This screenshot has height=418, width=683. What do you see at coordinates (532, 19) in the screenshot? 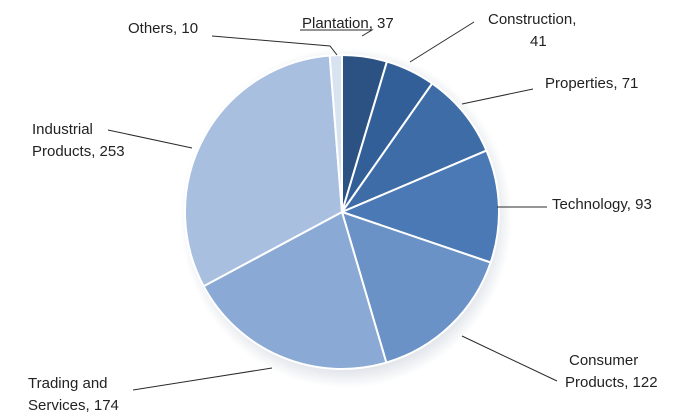
I see `slice-label-line: Construction,` at bounding box center [532, 19].